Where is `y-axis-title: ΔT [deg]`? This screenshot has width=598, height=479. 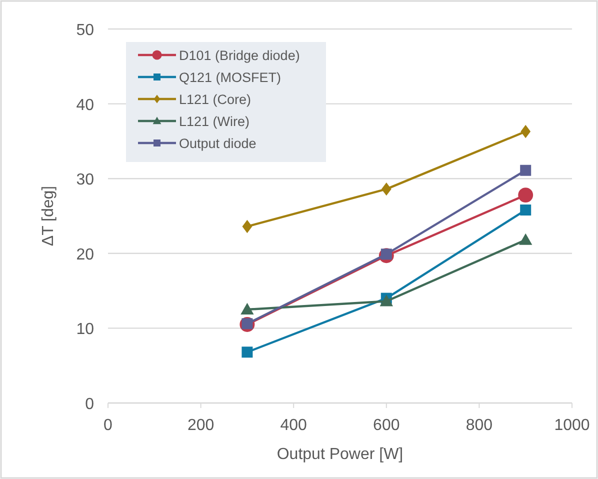
y-axis-title: ΔT [deg] is located at coordinates (48, 216).